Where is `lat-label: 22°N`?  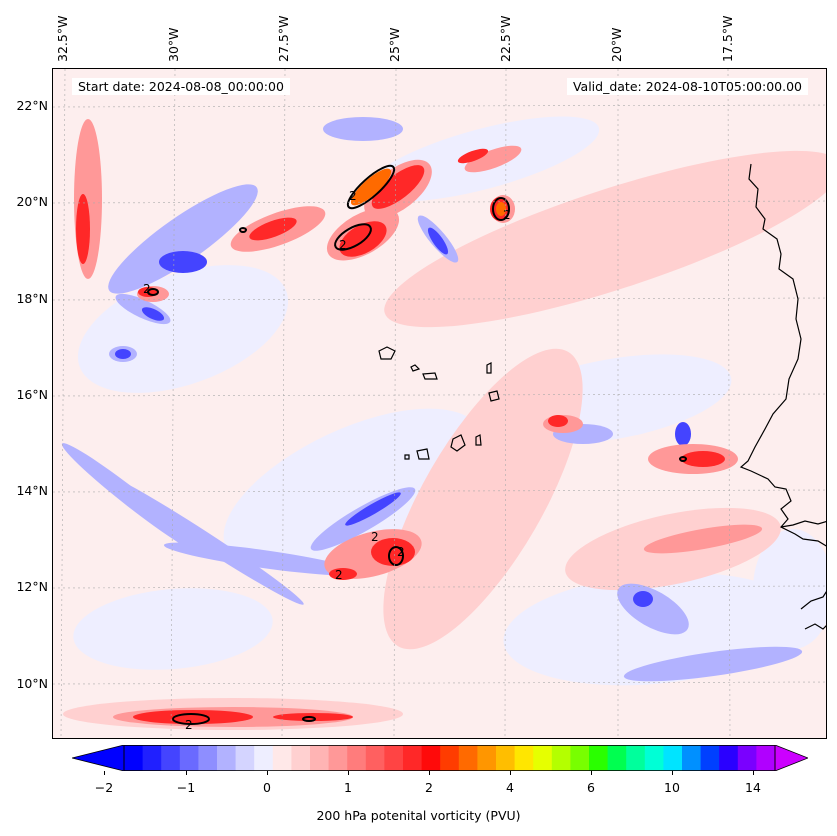 lat-label: 22°N is located at coordinates (32, 105).